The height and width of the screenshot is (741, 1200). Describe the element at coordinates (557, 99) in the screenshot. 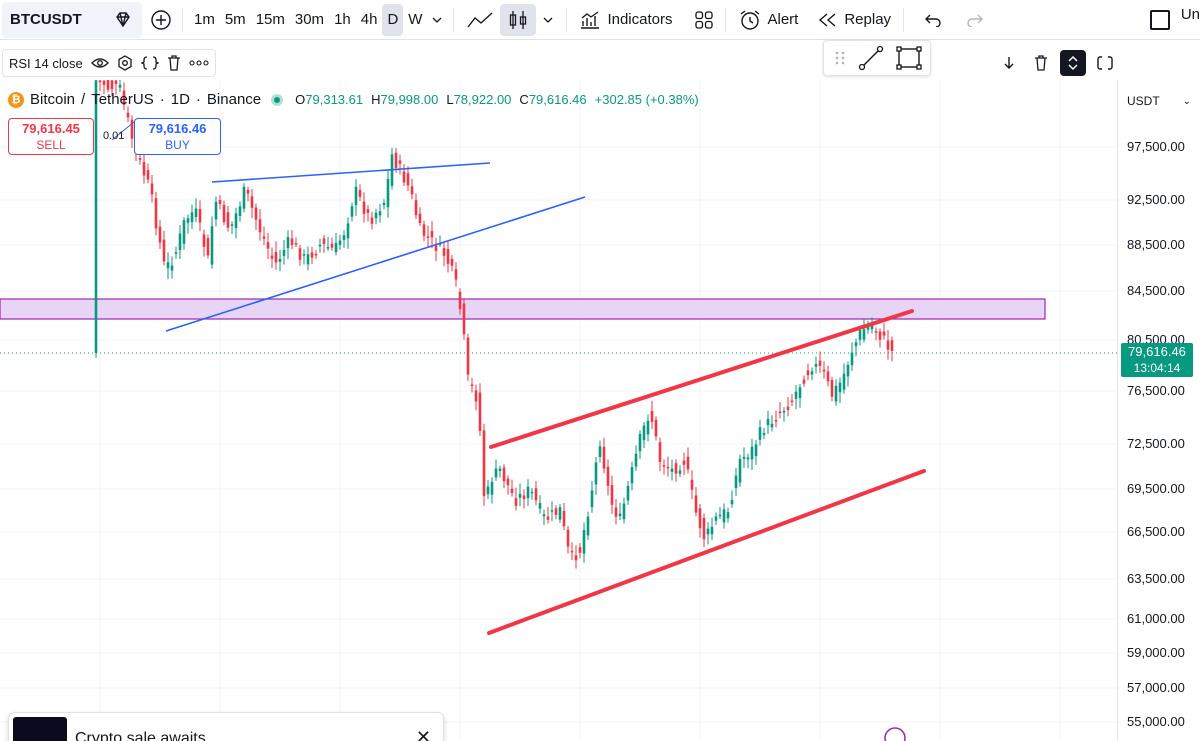

I see `close-value: 79,616.46` at that location.